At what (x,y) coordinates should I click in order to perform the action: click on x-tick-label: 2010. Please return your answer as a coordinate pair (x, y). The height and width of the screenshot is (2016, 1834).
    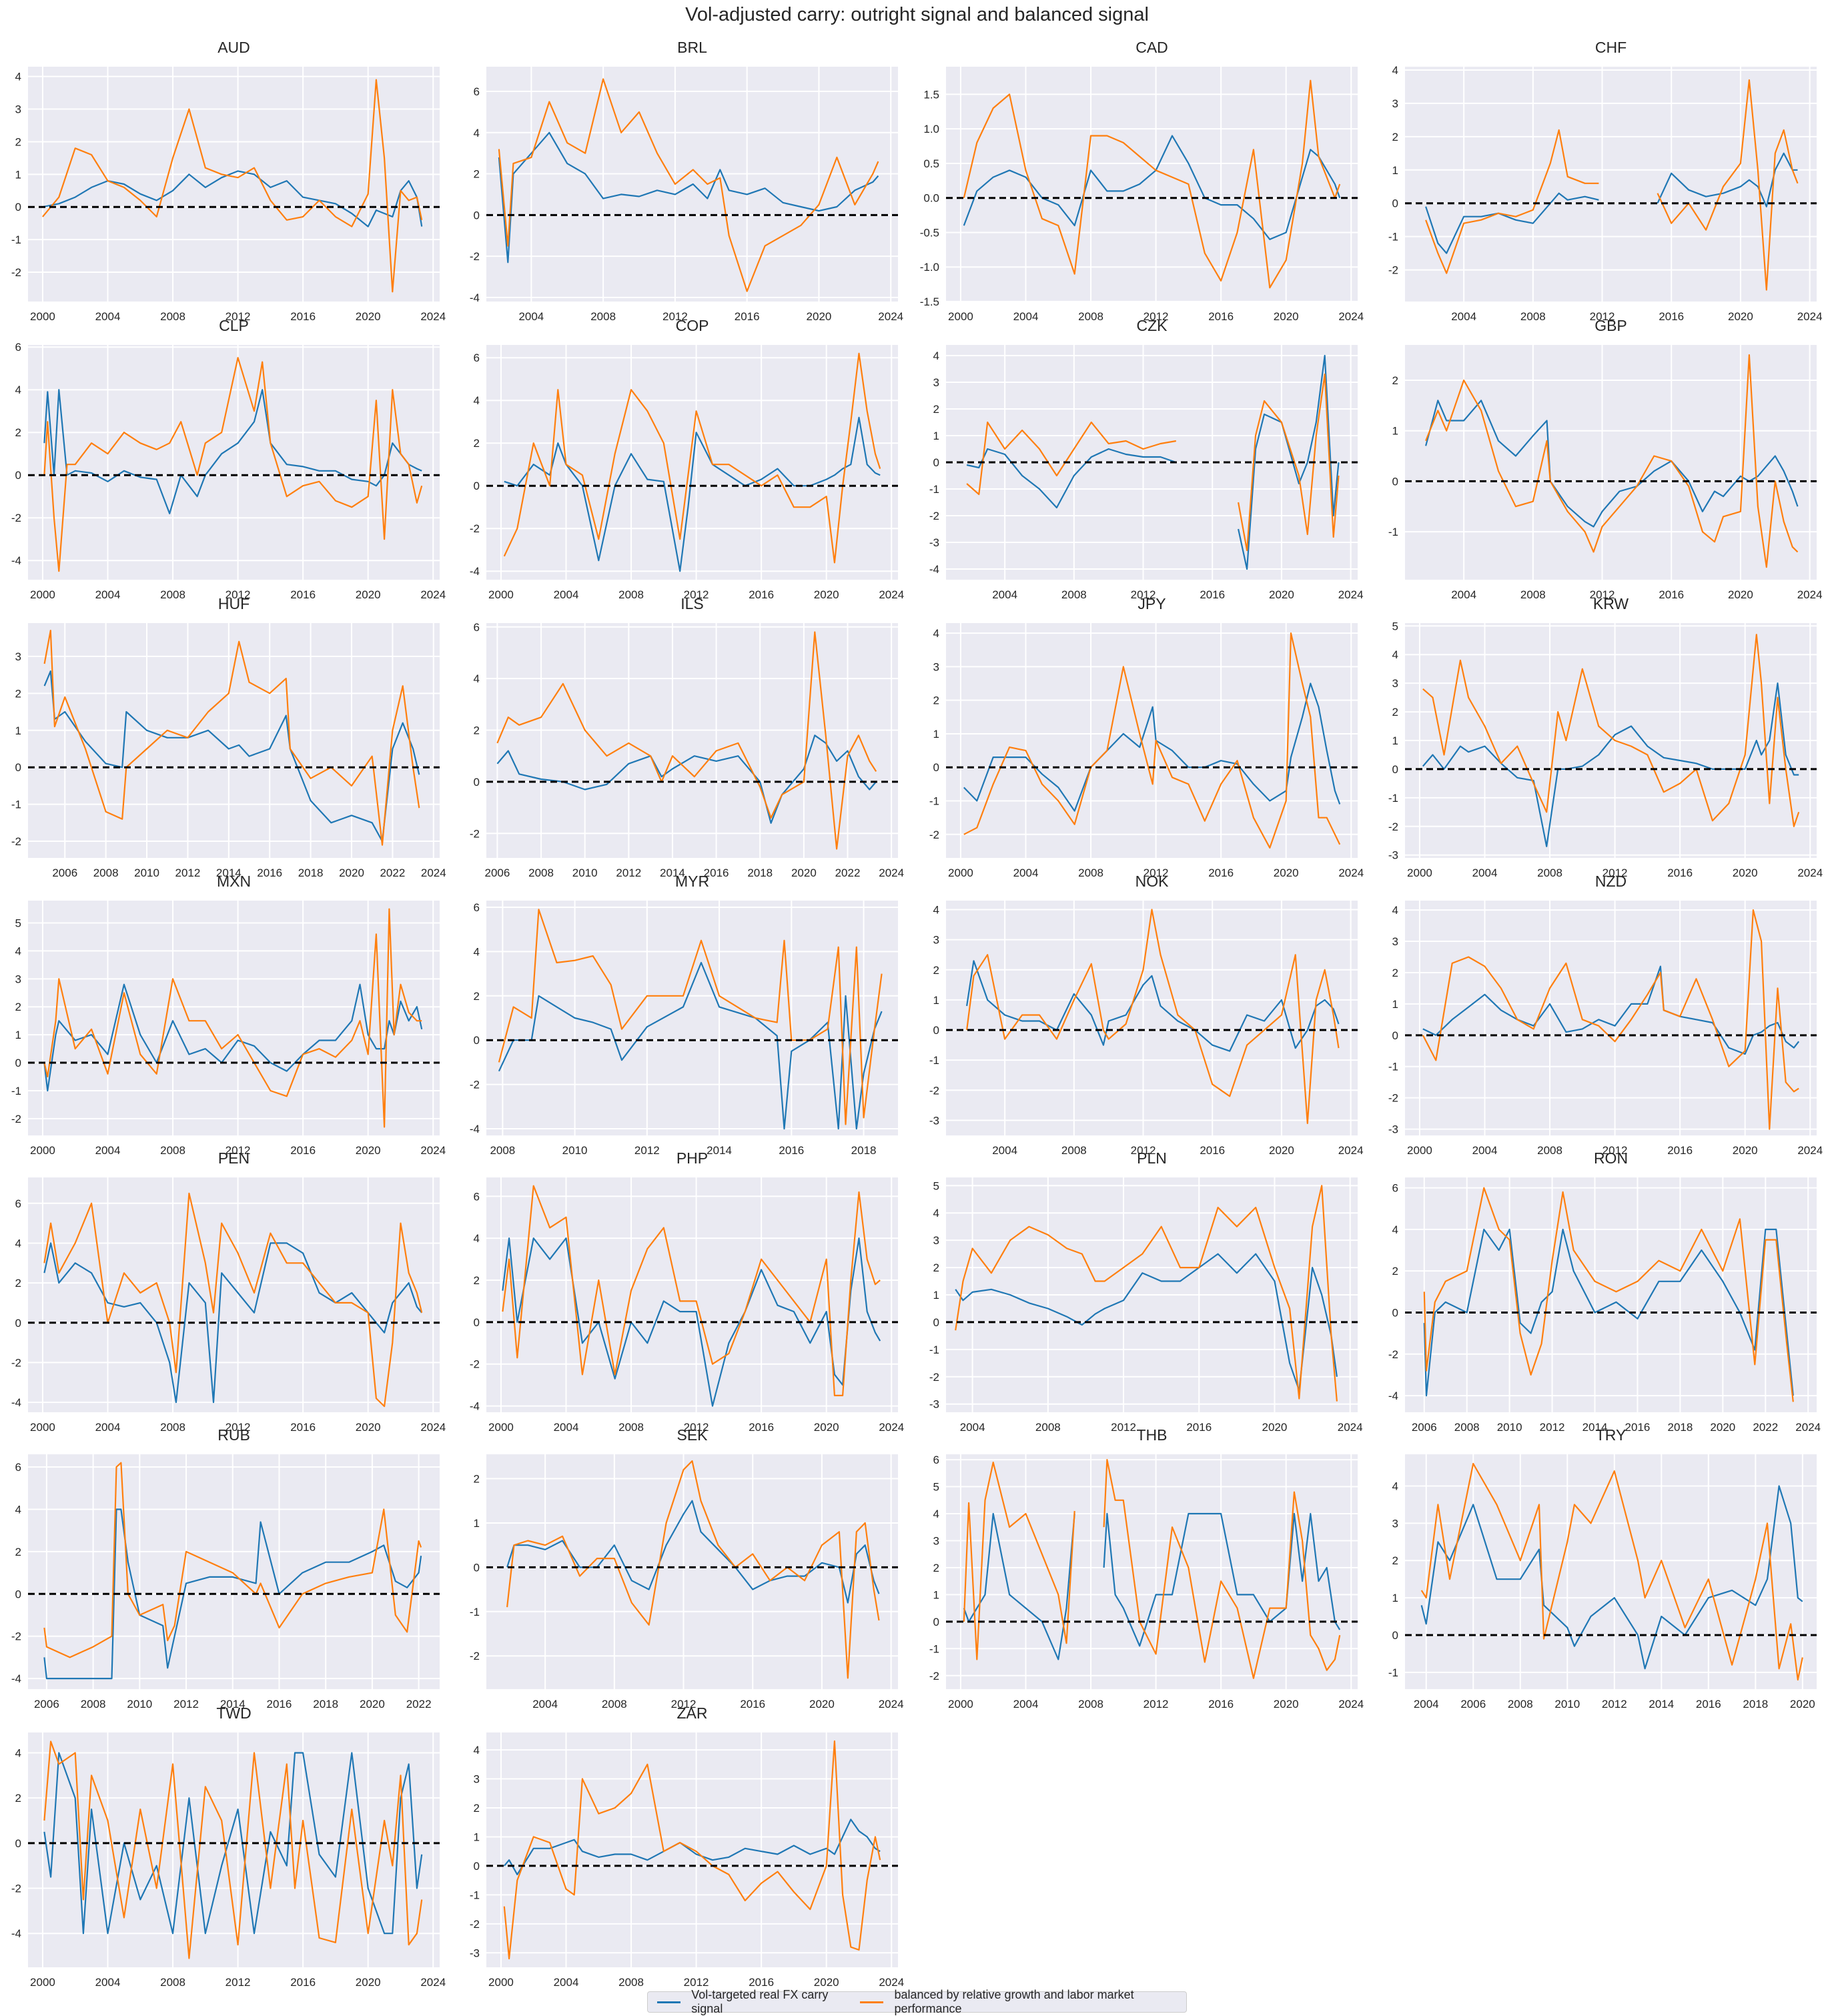
    Looking at the image, I should click on (139, 1704).